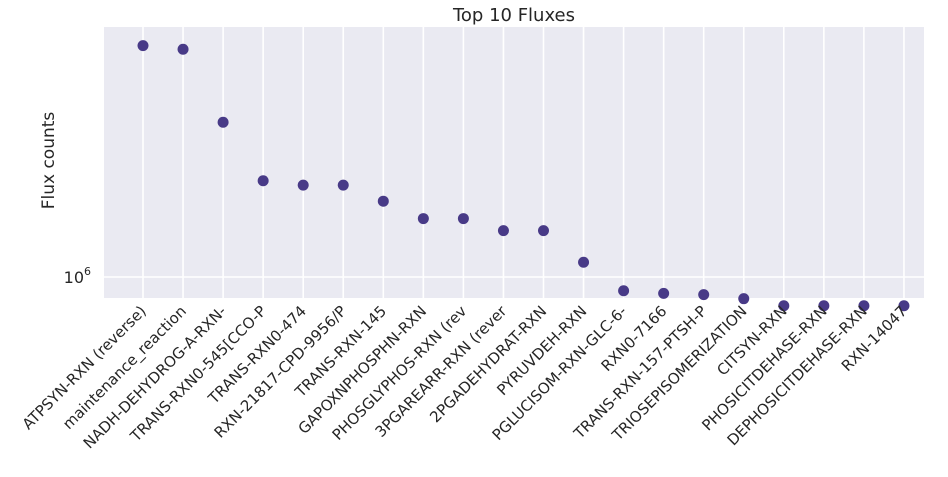 The width and height of the screenshot is (948, 477). What do you see at coordinates (49, 161) in the screenshot?
I see `y-axis-label: Flux counts` at bounding box center [49, 161].